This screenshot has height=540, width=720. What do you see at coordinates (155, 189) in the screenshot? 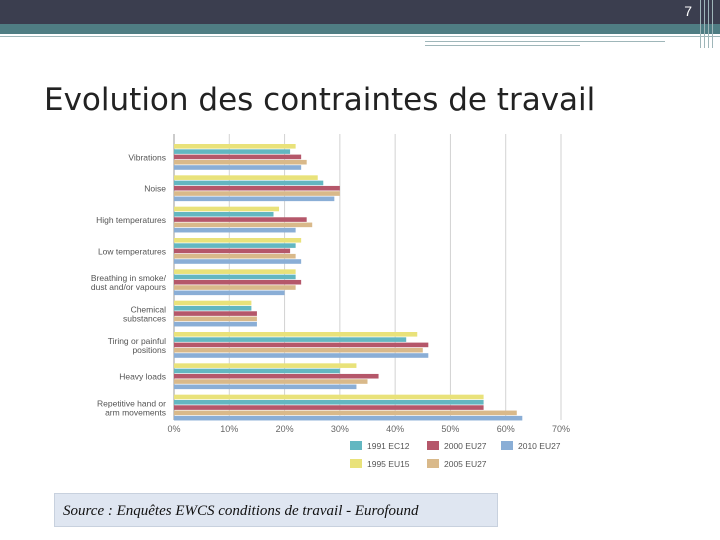
I see `category-label: Noise` at bounding box center [155, 189].